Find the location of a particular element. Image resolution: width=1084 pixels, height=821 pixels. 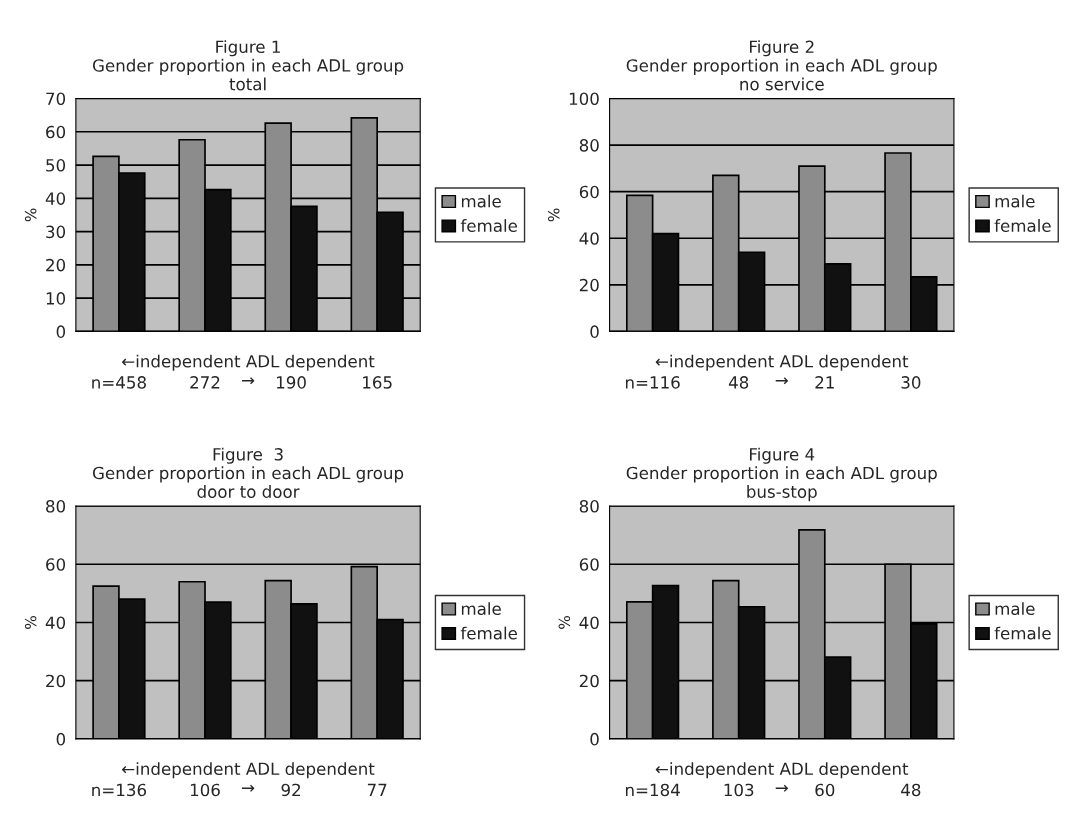

x-tick-label: 77 is located at coordinates (377, 790).